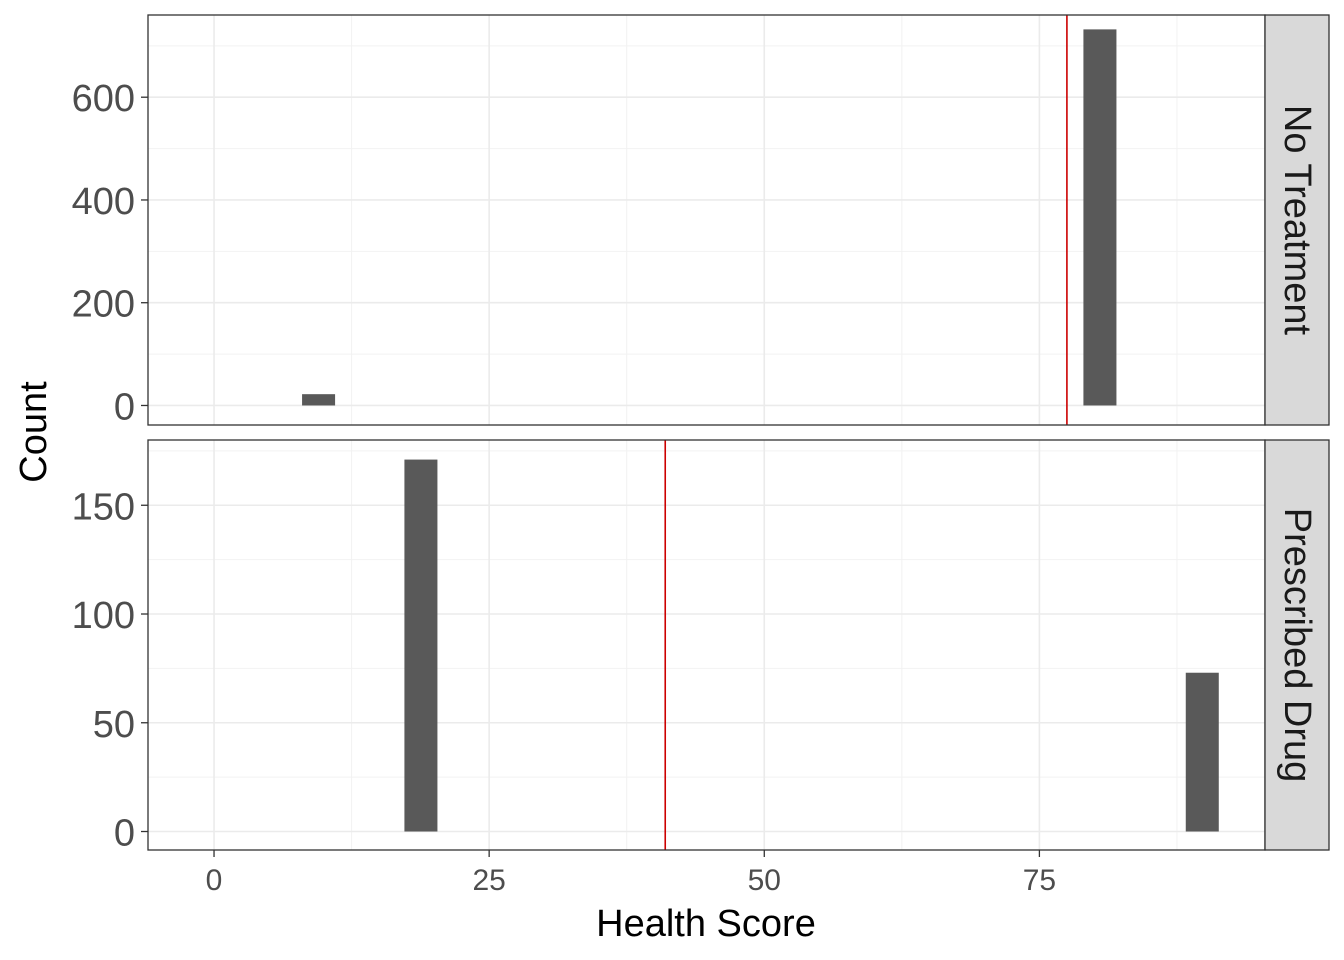  What do you see at coordinates (103, 305) in the screenshot?
I see `y-tick-label: 200` at bounding box center [103, 305].